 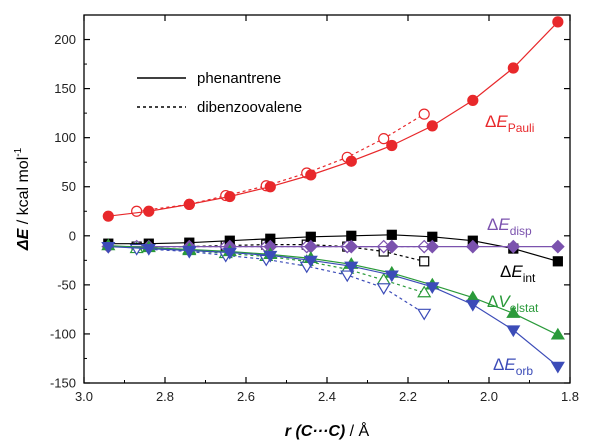 I want to click on y-tick-label: 100, so click(x=65, y=137).